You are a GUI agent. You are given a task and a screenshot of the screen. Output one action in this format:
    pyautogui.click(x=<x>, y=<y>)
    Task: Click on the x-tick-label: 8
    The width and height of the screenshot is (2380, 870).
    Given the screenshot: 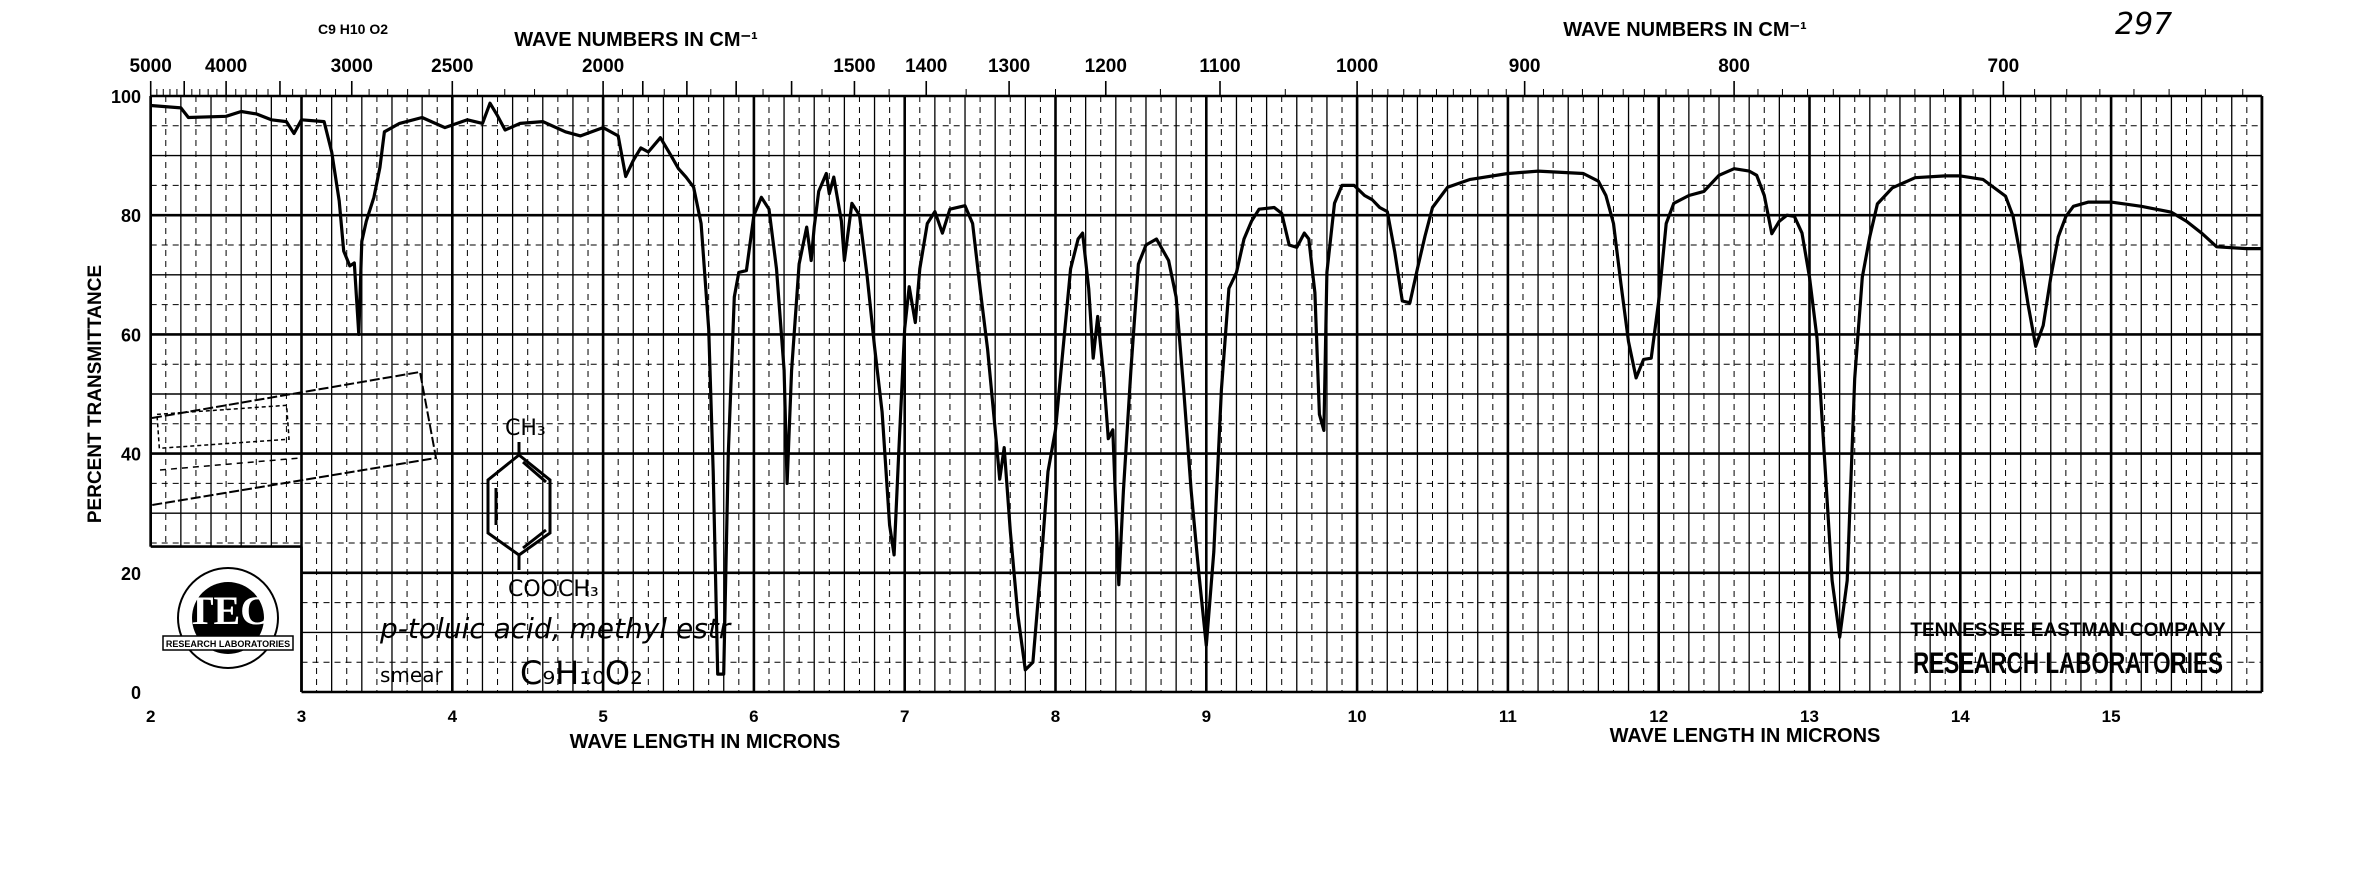 What is the action you would take?
    pyautogui.click(x=1055, y=716)
    